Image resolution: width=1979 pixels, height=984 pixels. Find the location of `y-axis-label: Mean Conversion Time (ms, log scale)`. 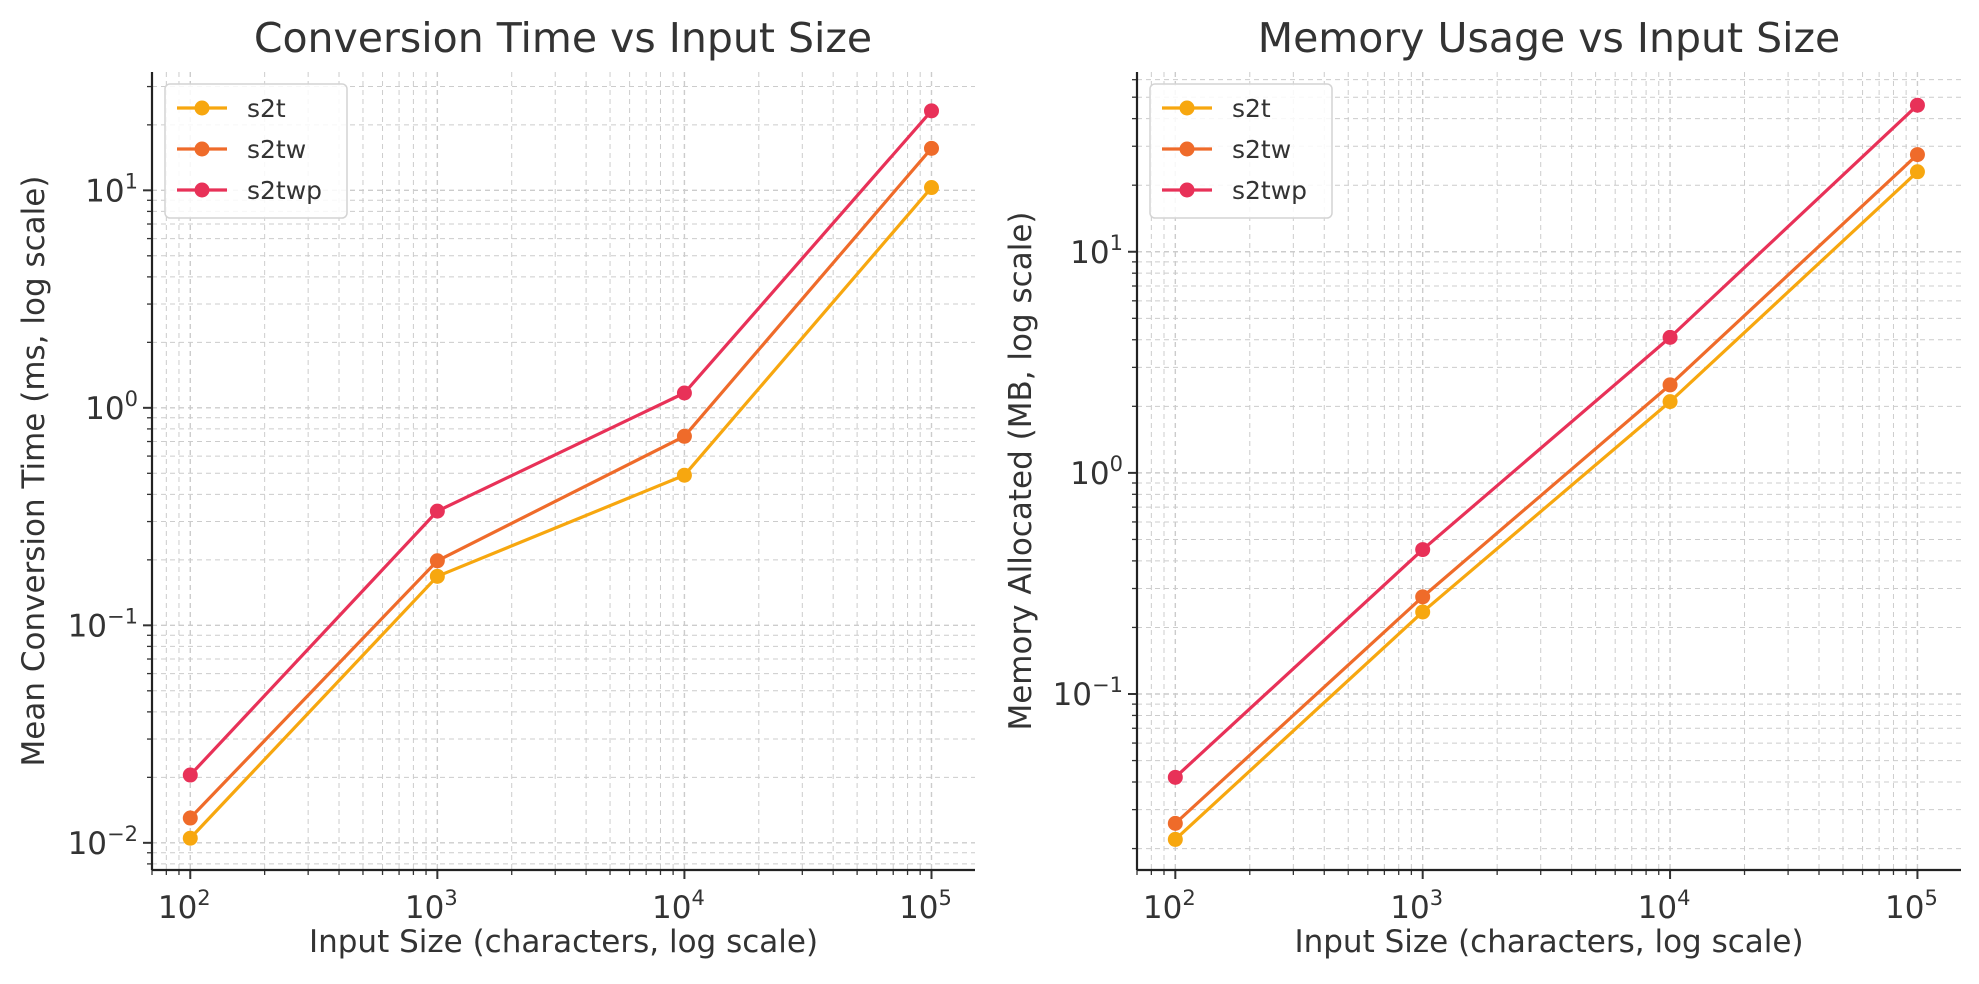

y-axis-label: Mean Conversion Time (ms, log scale) is located at coordinates (34, 471).